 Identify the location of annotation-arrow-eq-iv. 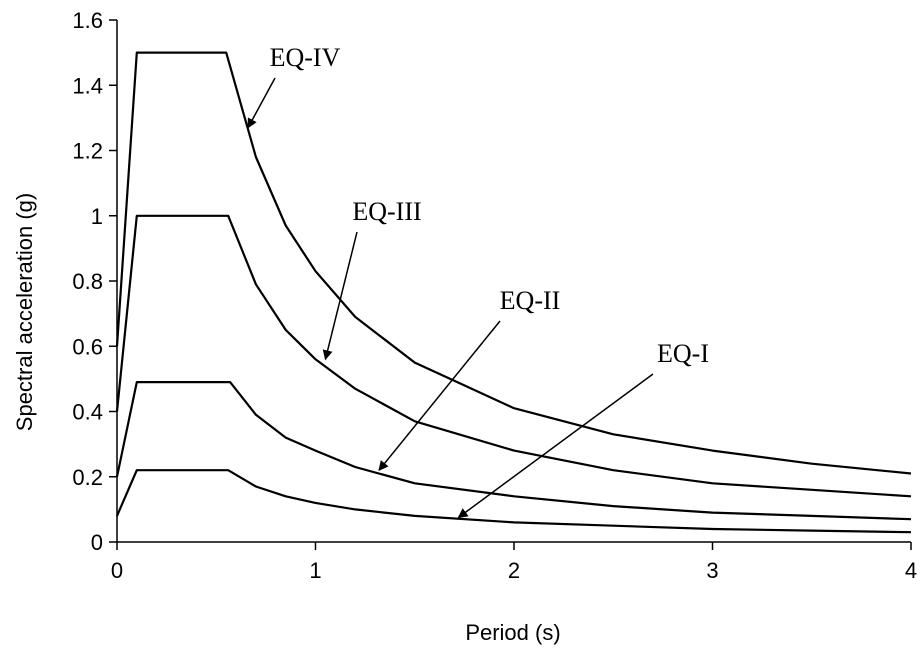
(261, 103).